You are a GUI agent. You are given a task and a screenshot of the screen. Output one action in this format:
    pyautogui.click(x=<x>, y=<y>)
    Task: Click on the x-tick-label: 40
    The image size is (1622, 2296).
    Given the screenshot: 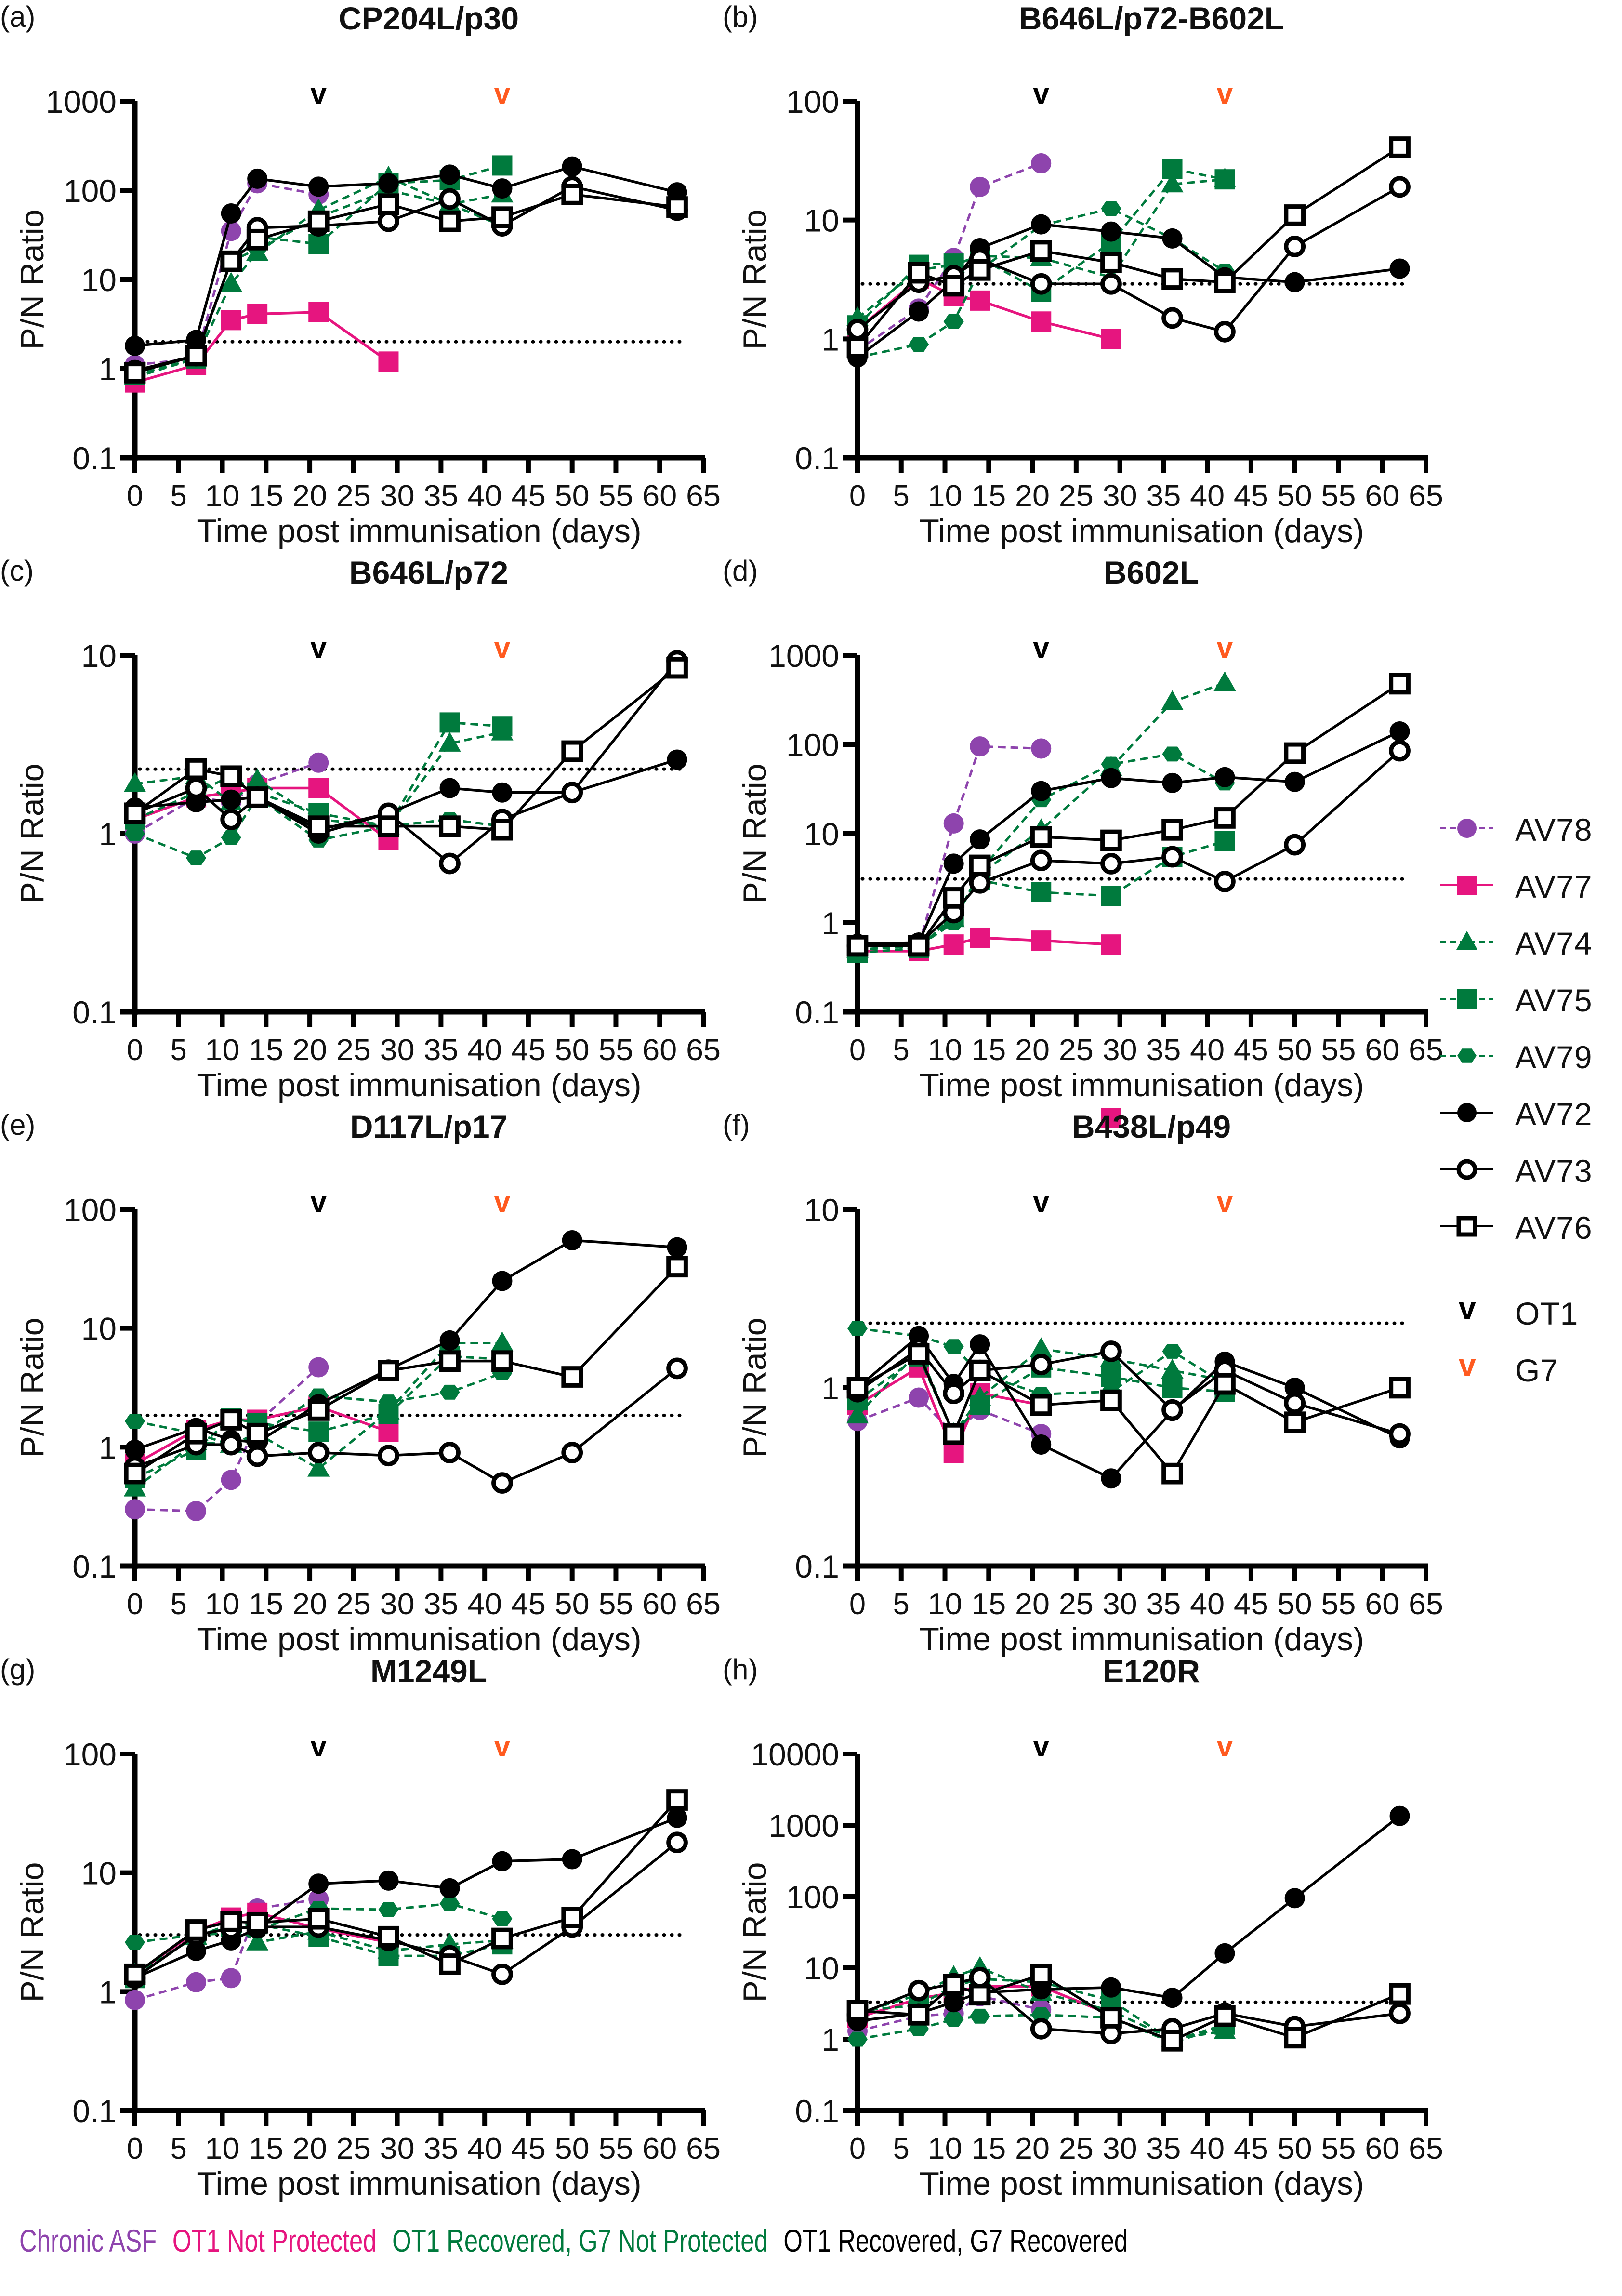 What is the action you would take?
    pyautogui.click(x=1207, y=496)
    